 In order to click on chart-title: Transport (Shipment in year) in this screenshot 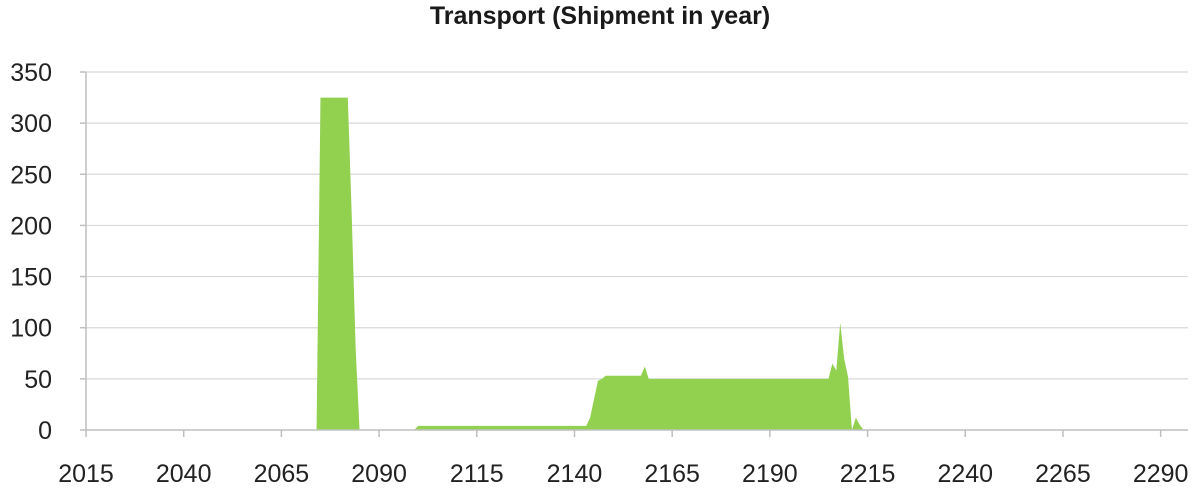, I will do `click(600, 16)`.